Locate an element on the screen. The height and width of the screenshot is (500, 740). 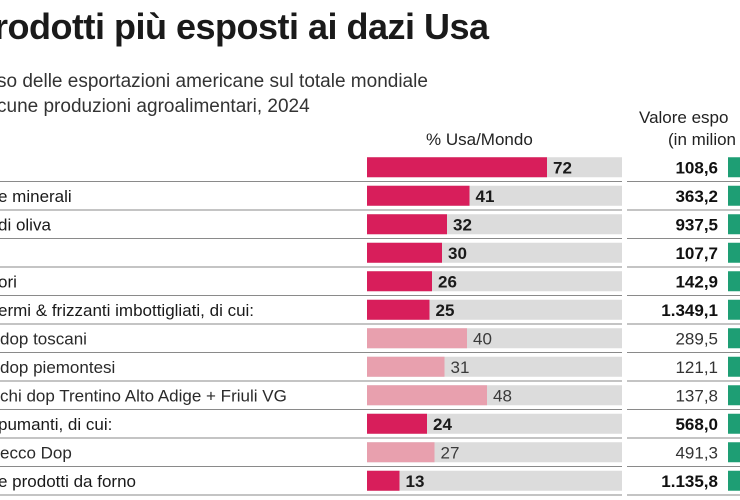
bar-value-label: 31 is located at coordinates (460, 367).